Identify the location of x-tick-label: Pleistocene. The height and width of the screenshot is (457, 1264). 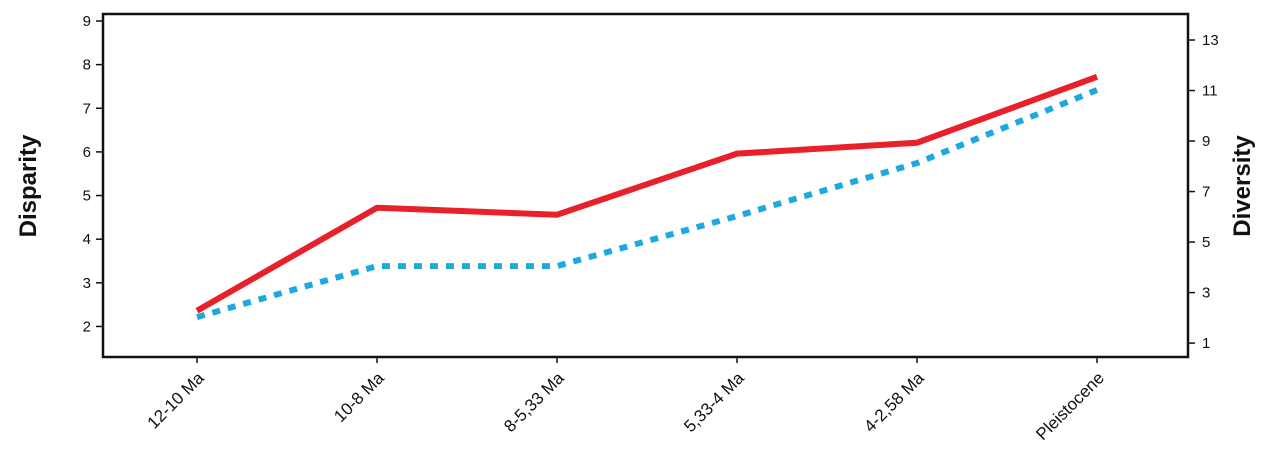
(1070, 406).